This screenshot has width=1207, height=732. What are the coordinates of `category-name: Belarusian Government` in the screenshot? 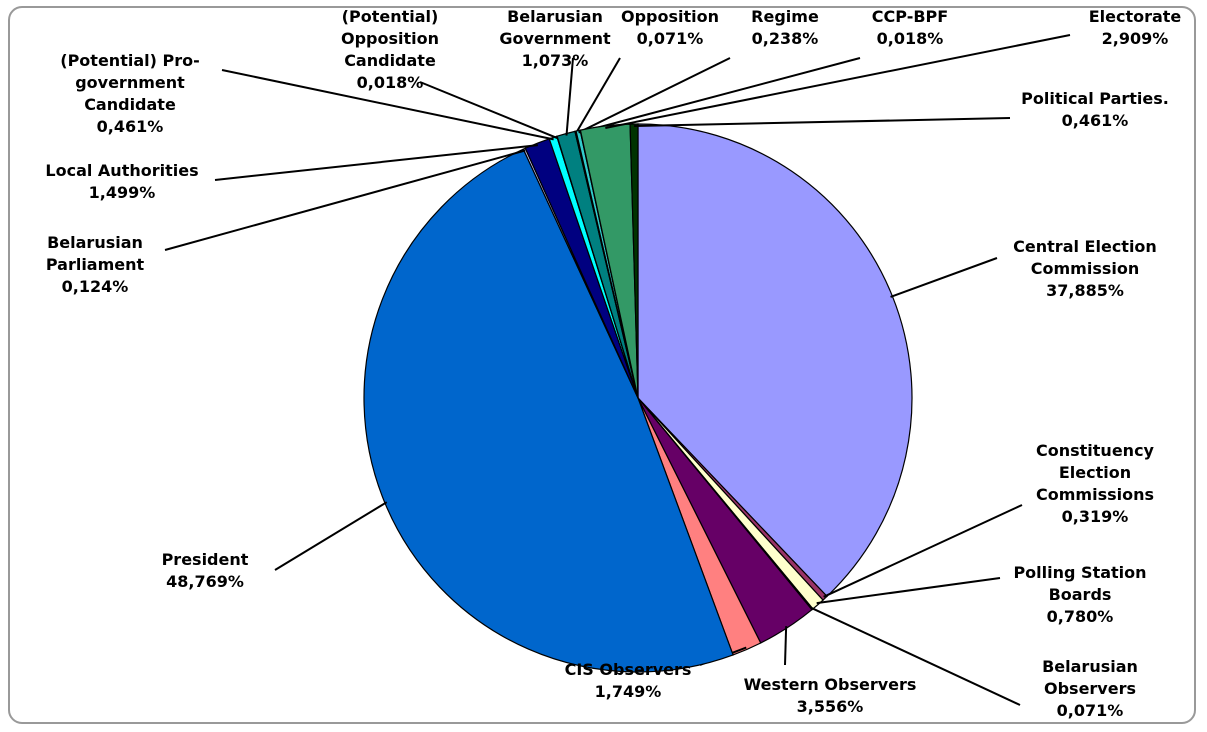 It's located at (555, 27).